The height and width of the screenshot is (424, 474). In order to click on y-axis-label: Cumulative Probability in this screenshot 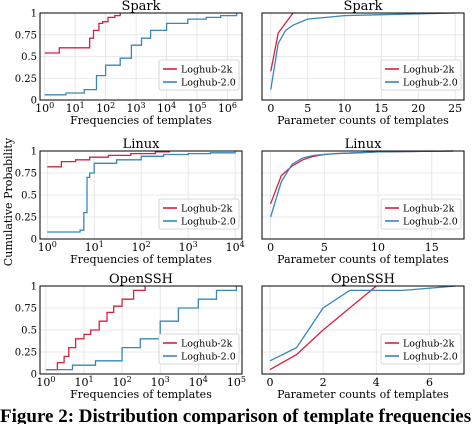, I will do `click(8, 201)`.